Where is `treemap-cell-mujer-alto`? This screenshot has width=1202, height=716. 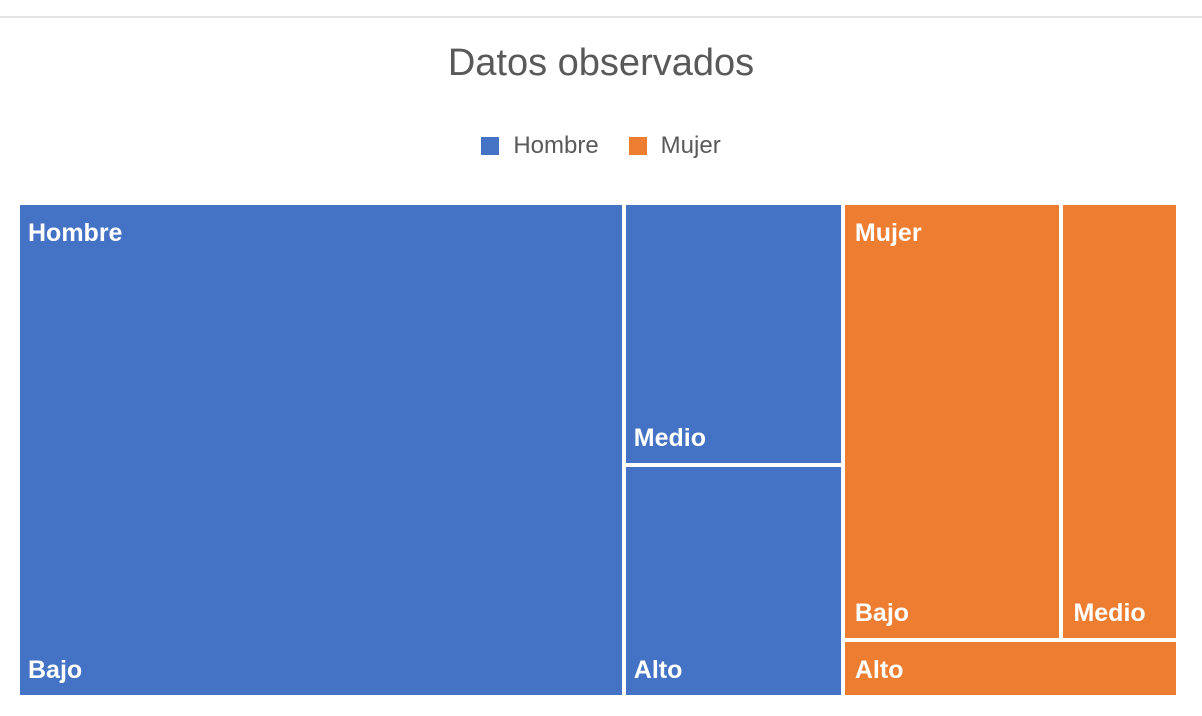
treemap-cell-mujer-alto is located at coordinates (1010, 668).